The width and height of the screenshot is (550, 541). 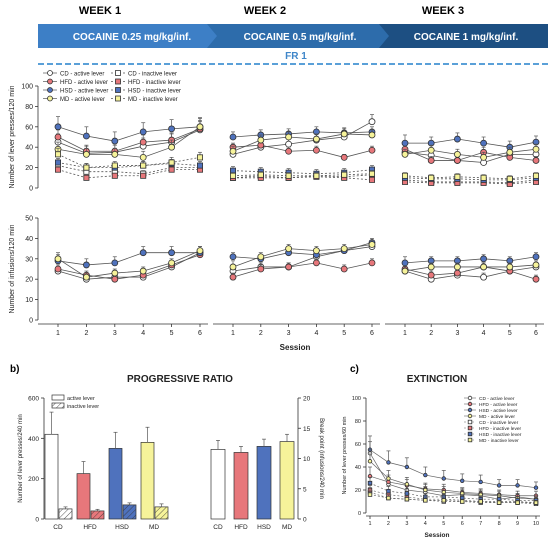 What do you see at coordinates (499, 423) in the screenshot?
I see `legend-label: CD - inactive lever` at bounding box center [499, 423].